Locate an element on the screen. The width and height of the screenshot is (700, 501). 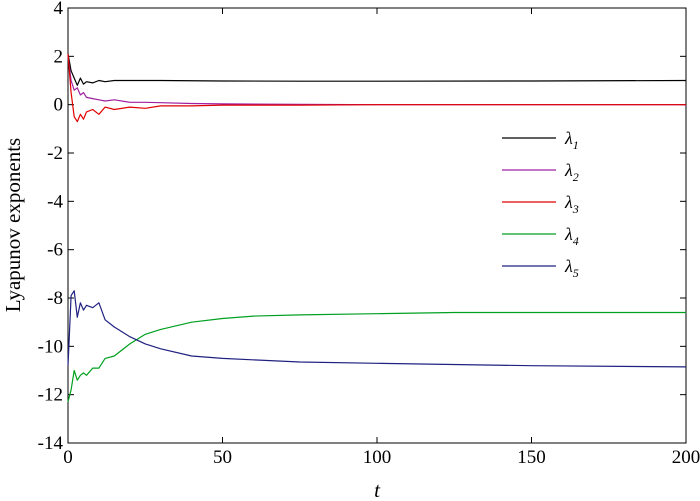
y-tick-label: -4 is located at coordinates (55, 201).